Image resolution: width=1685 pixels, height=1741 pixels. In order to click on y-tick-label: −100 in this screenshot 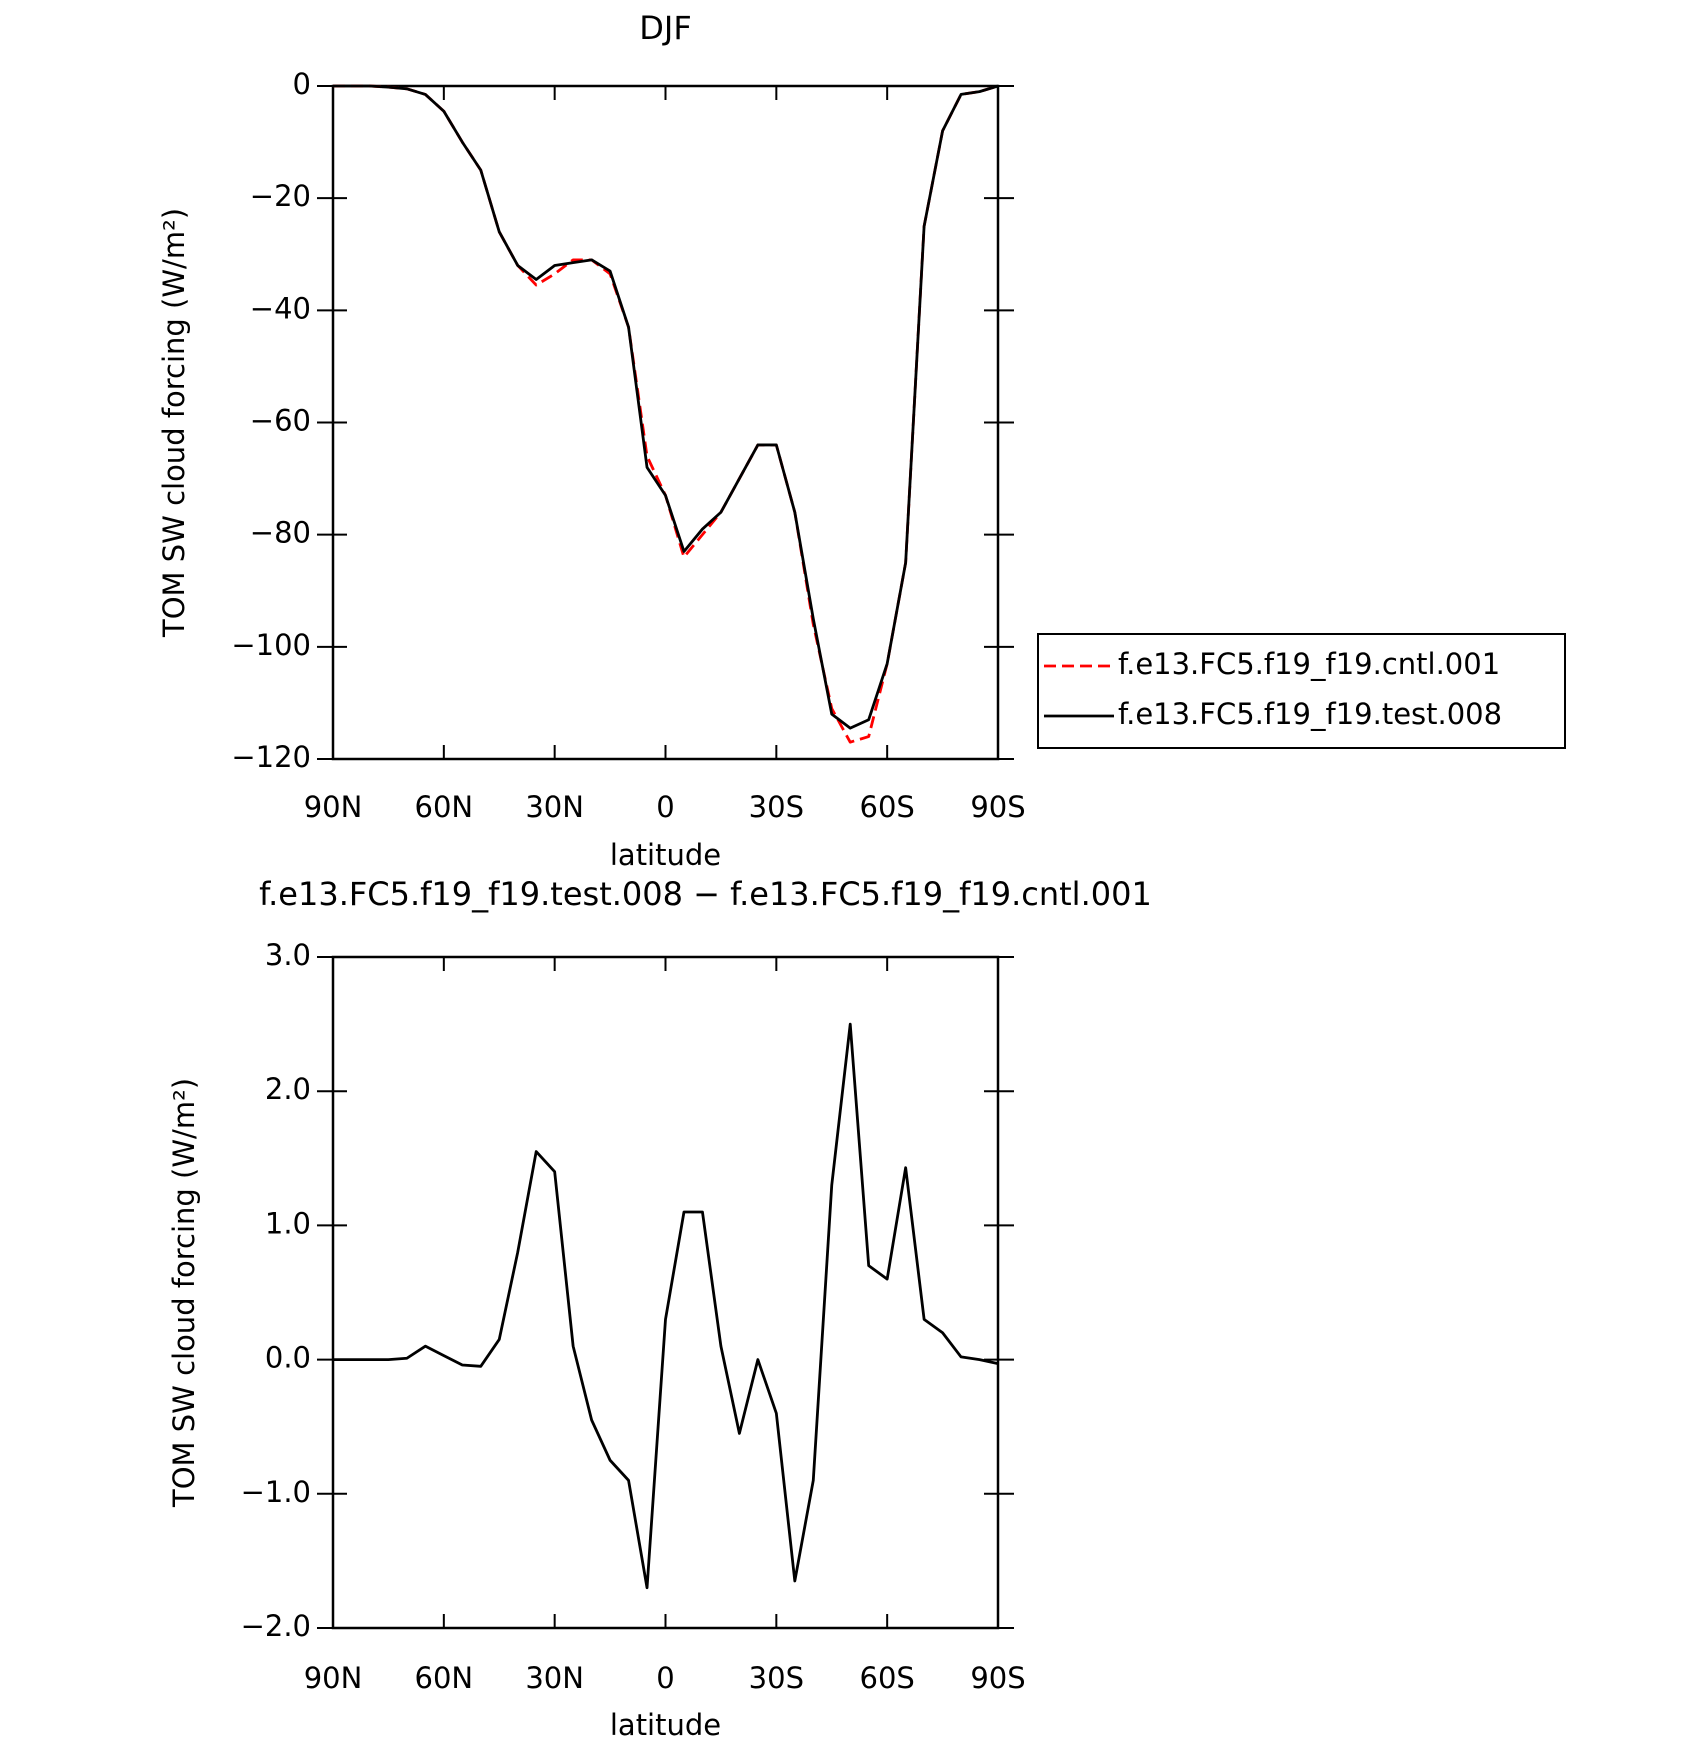, I will do `click(271, 645)`.